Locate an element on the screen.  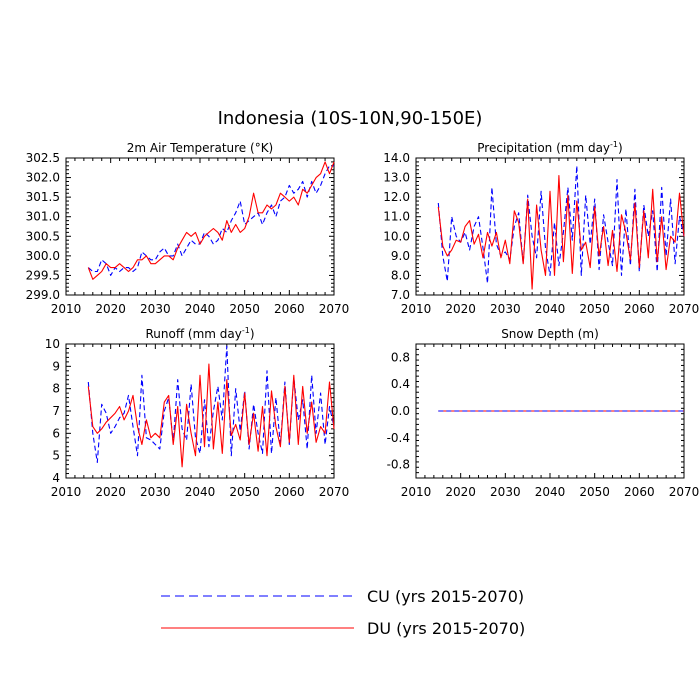
legend: CU (yrs 2015-2070) DU (yrs 2015-2070) is located at coordinates (343, 612).